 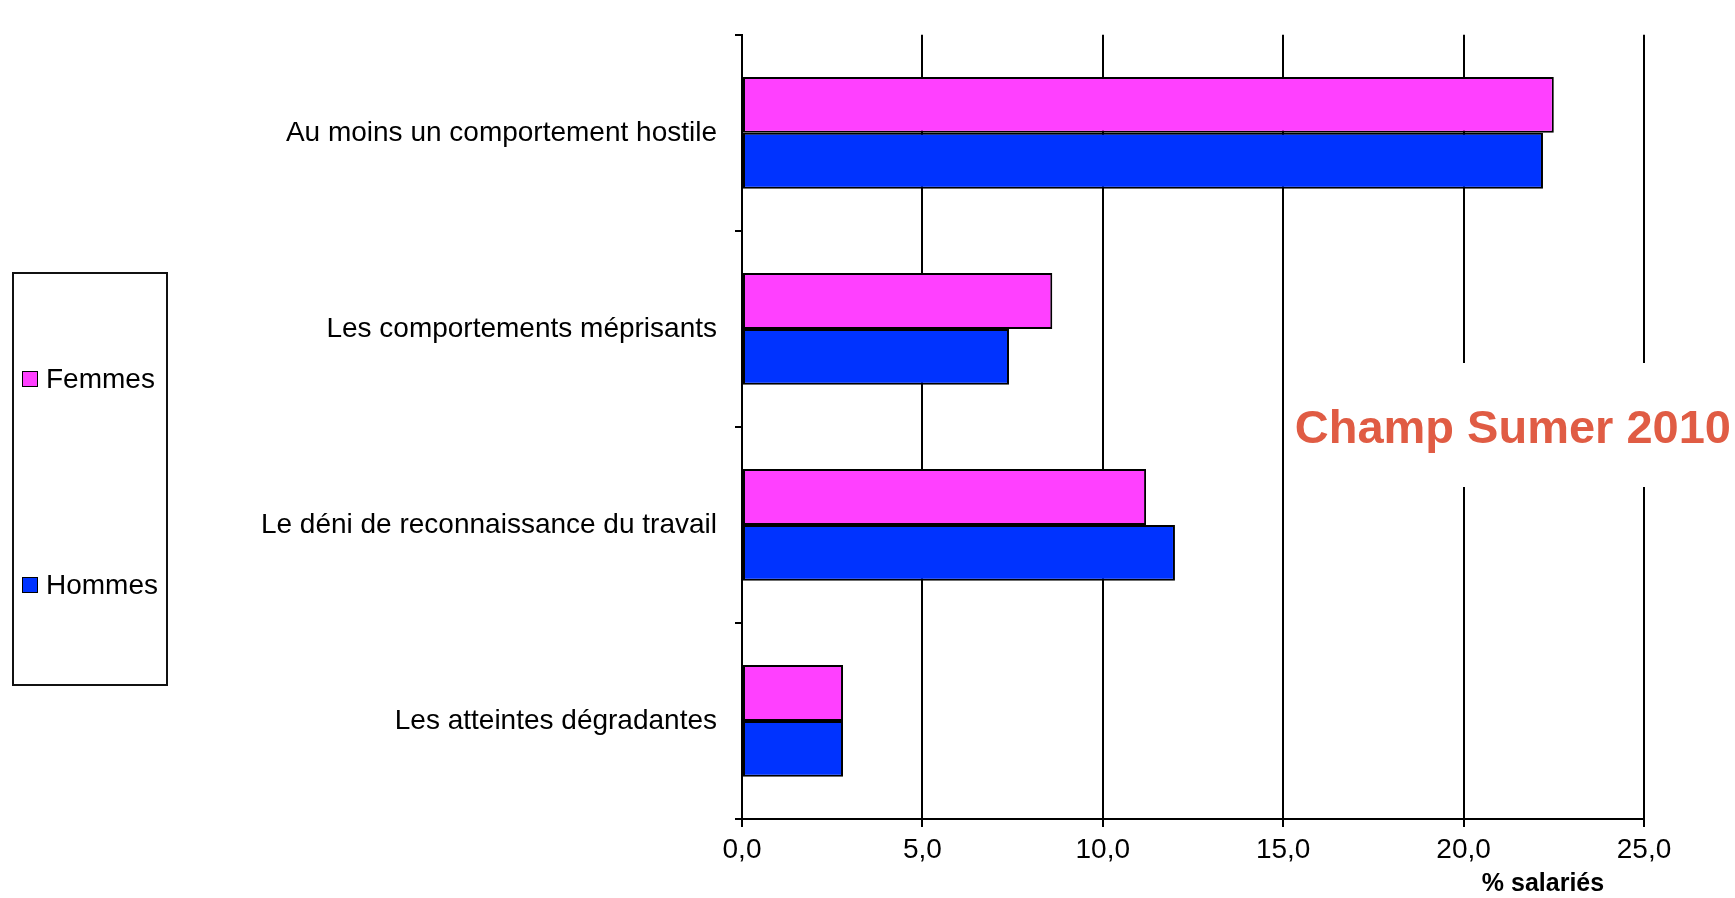 What do you see at coordinates (488, 523) in the screenshot?
I see `y-tick-label: Le déni de reconnaissance du travail` at bounding box center [488, 523].